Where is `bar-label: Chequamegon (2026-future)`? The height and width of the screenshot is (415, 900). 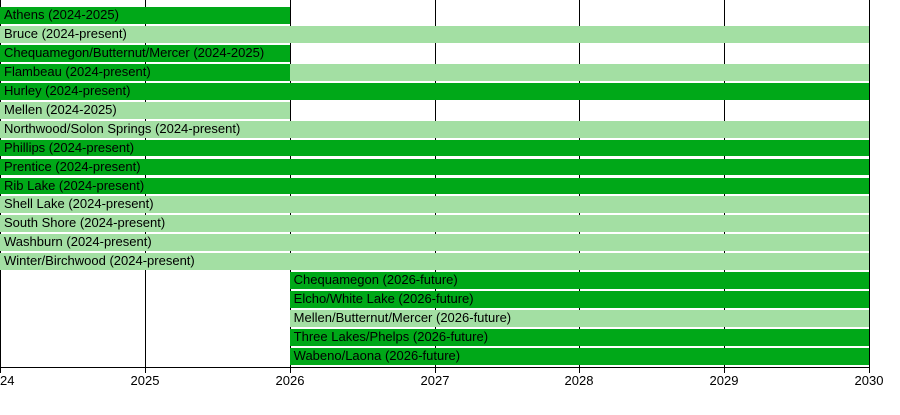
bar-label: Chequamegon (2026-future) is located at coordinates (375, 280).